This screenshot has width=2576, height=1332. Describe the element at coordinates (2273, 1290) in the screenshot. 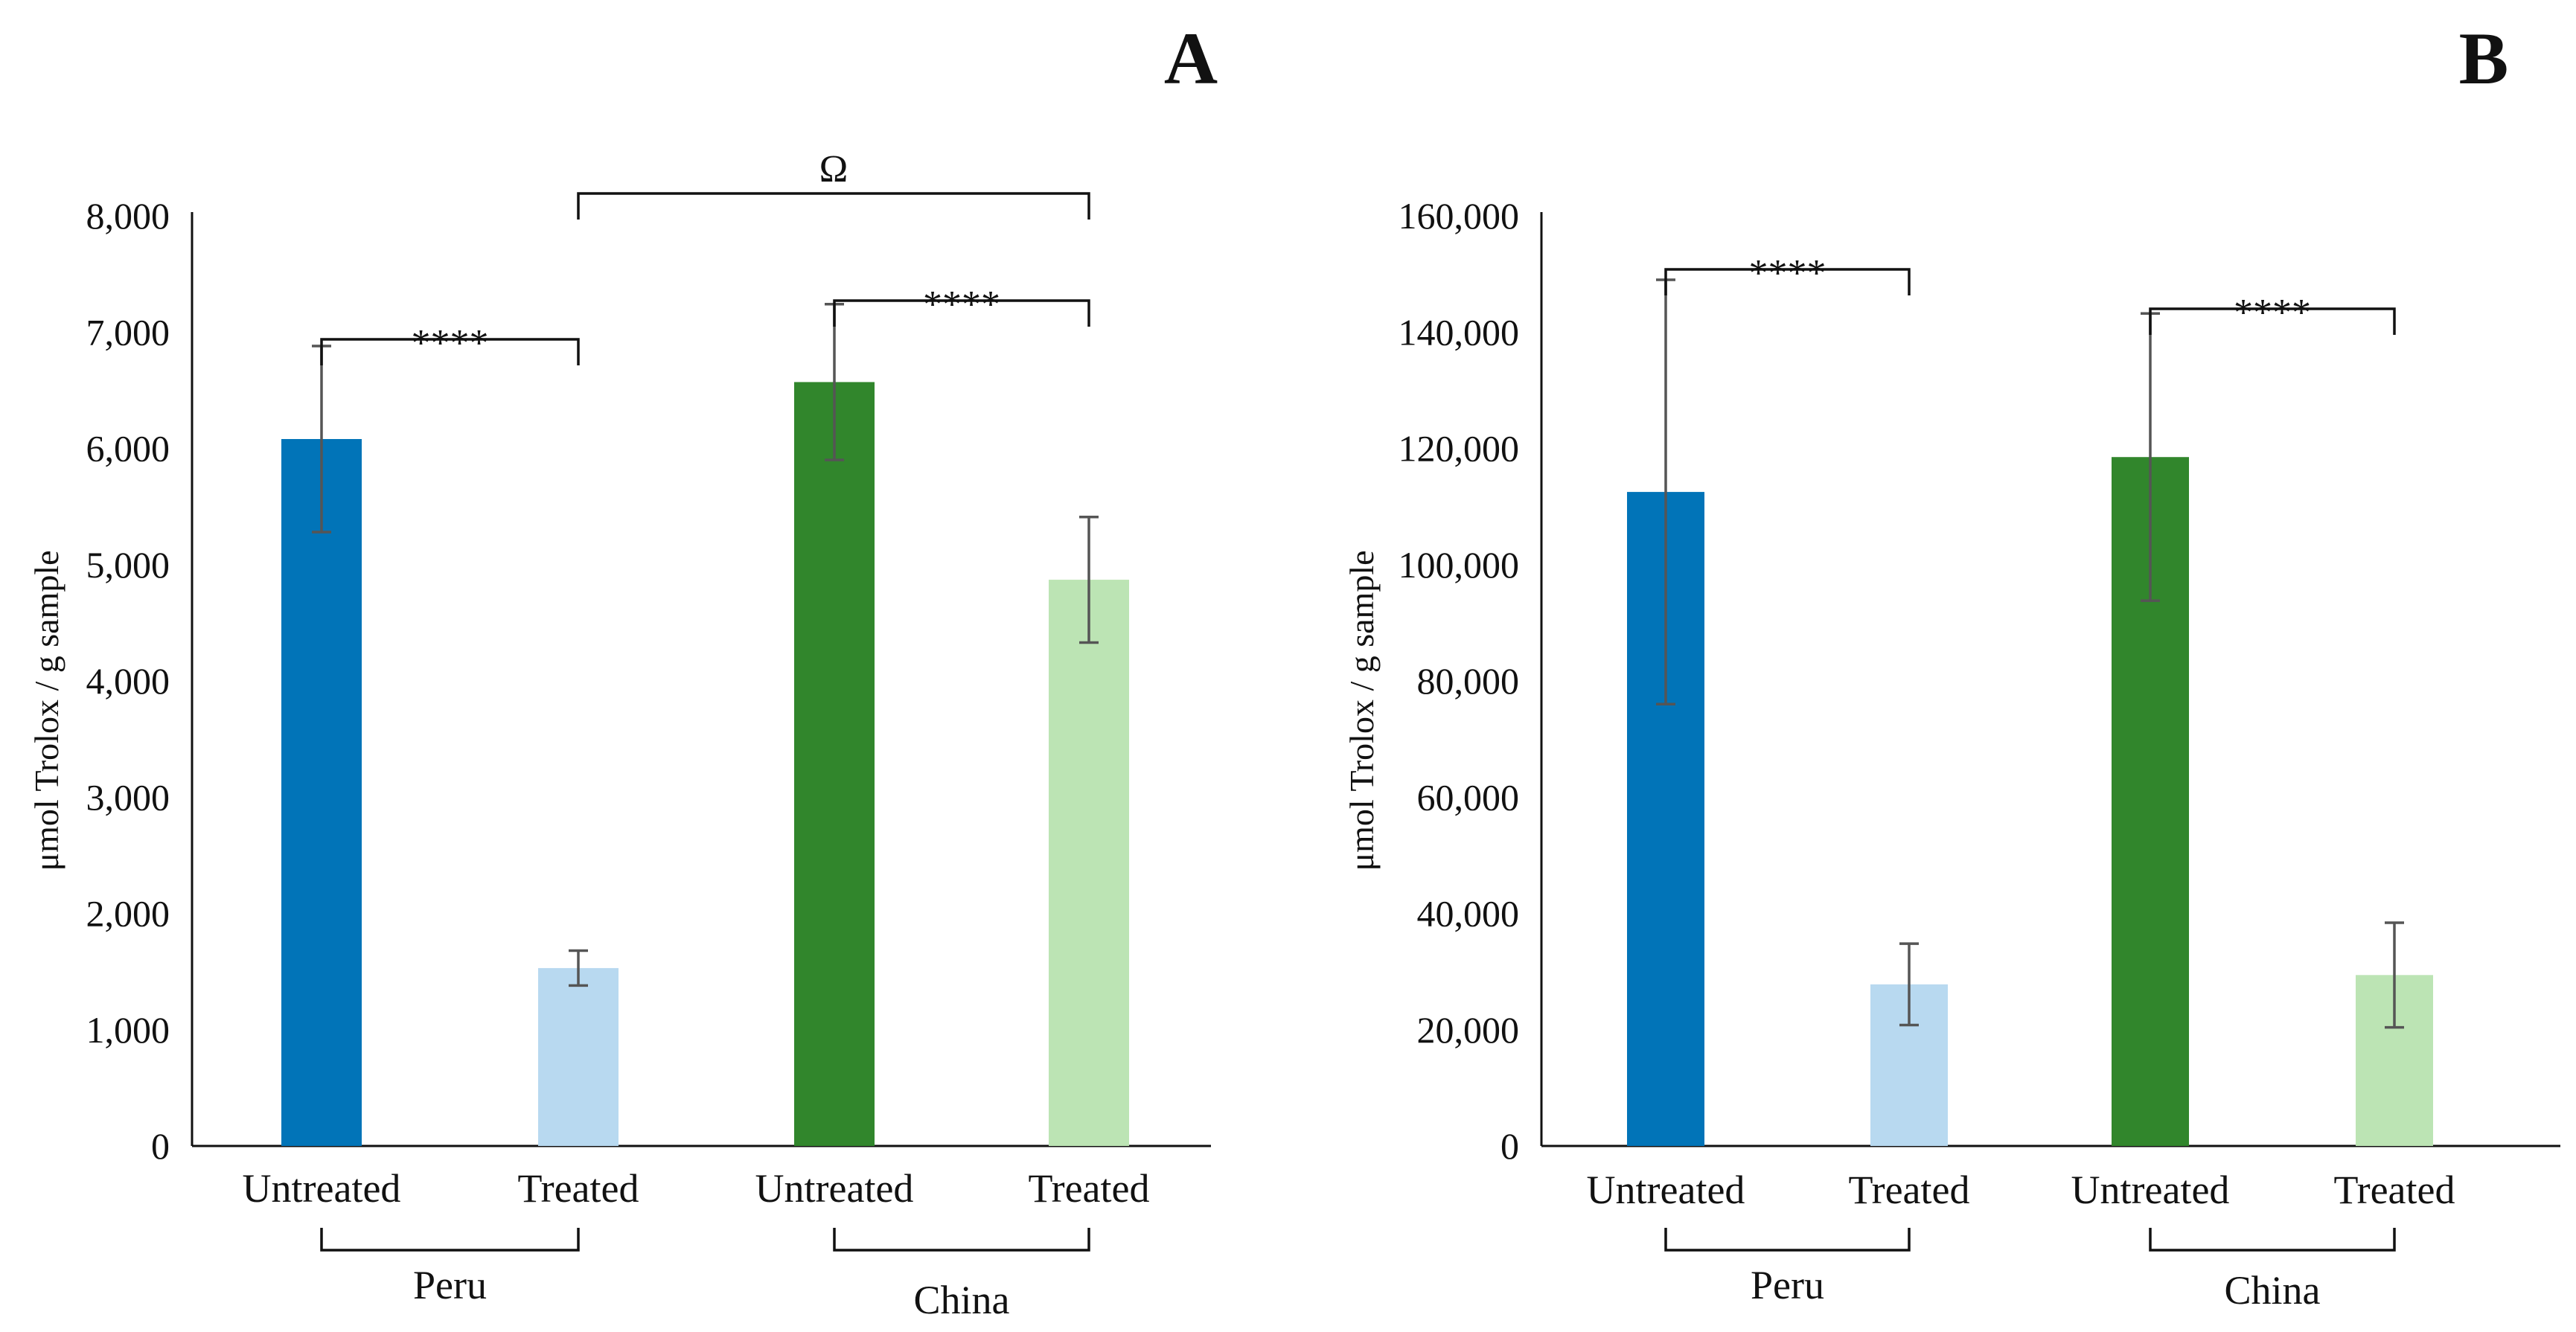

I see `panel-b-group-label: China` at that location.